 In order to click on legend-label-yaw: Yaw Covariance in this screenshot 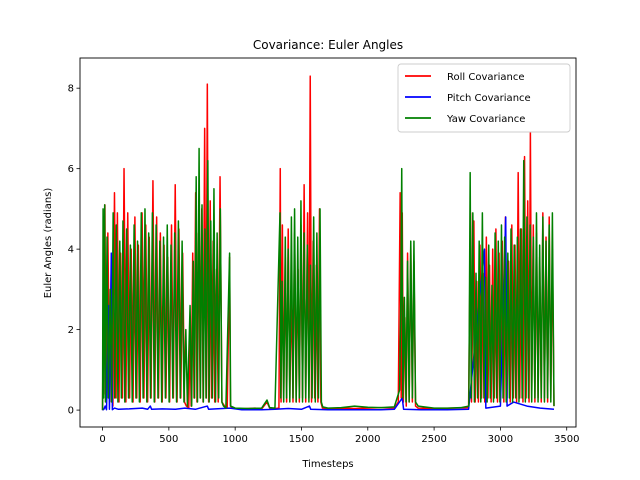, I will do `click(485, 119)`.